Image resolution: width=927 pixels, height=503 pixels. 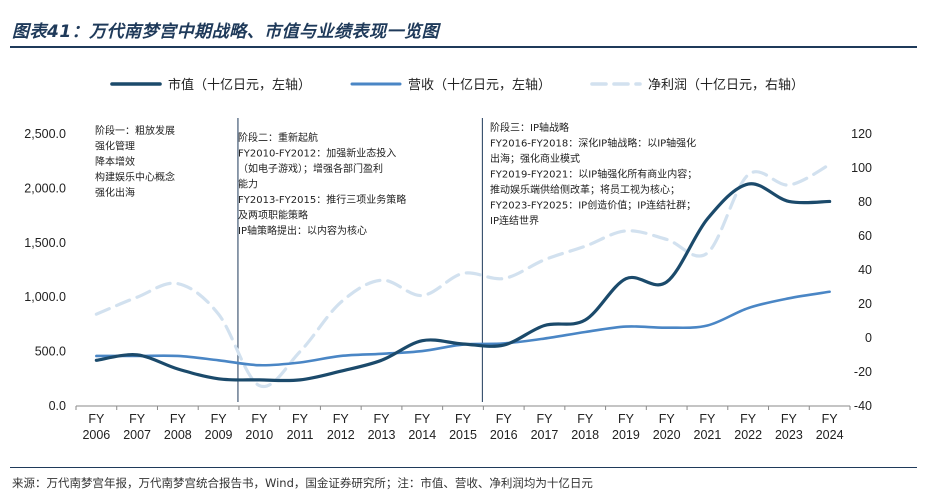 What do you see at coordinates (137, 435) in the screenshot?
I see `x-tick-label-year: 2007` at bounding box center [137, 435].